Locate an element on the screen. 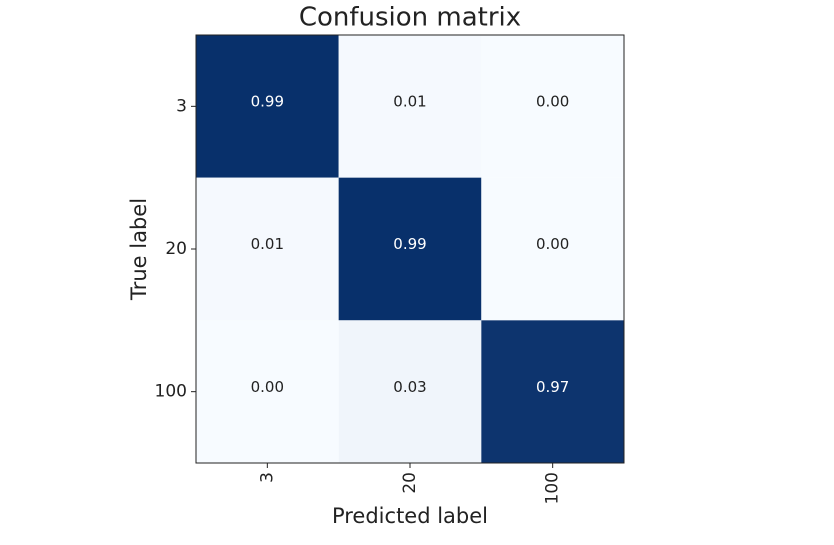 This screenshot has width=834, height=545. chart-title: Confusion matrix is located at coordinates (410, 18).